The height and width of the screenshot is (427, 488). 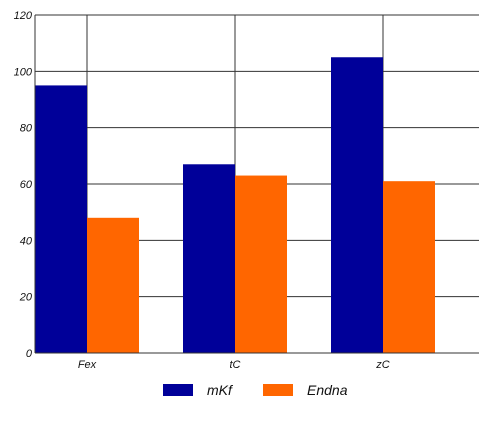 What do you see at coordinates (178, 390) in the screenshot?
I see `legend-swatch-mKf` at bounding box center [178, 390].